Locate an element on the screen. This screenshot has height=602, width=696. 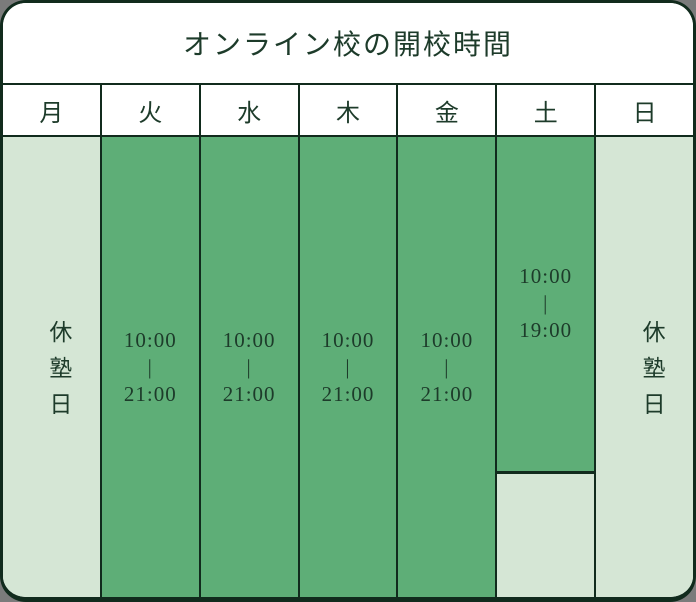
open-end-time: 19:00 is located at coordinates (546, 330).